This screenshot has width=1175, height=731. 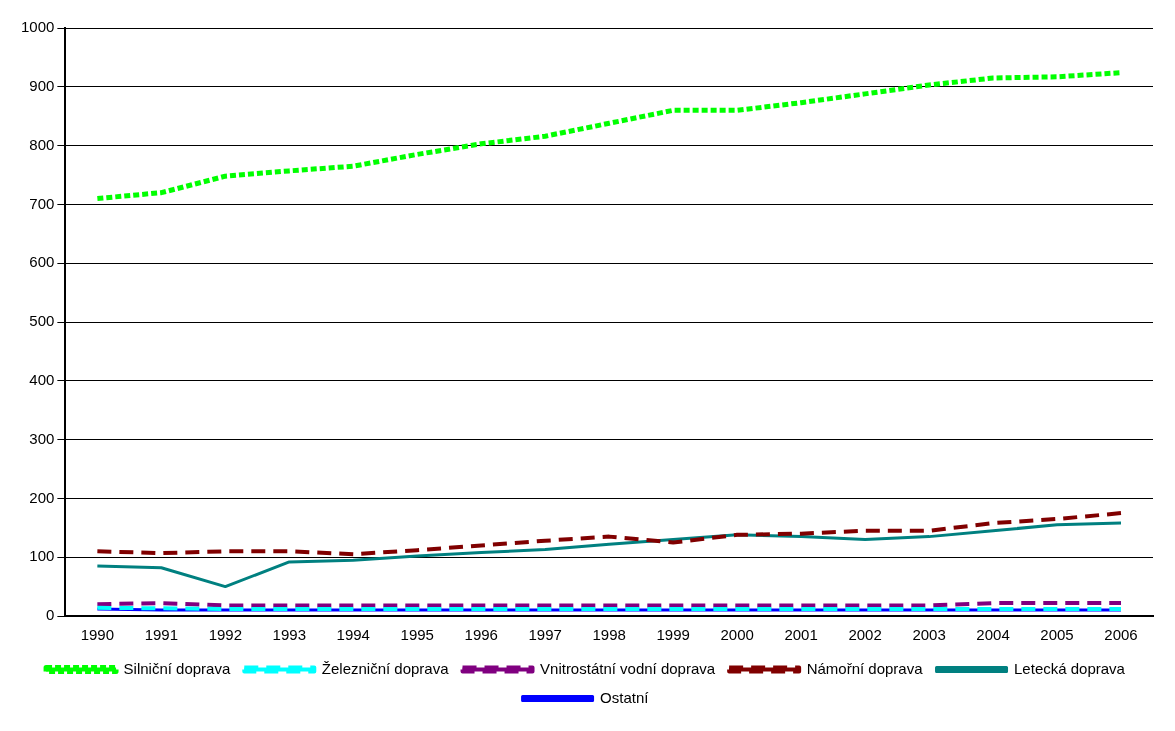 I want to click on y-tick-label: 800, so click(x=42, y=144).